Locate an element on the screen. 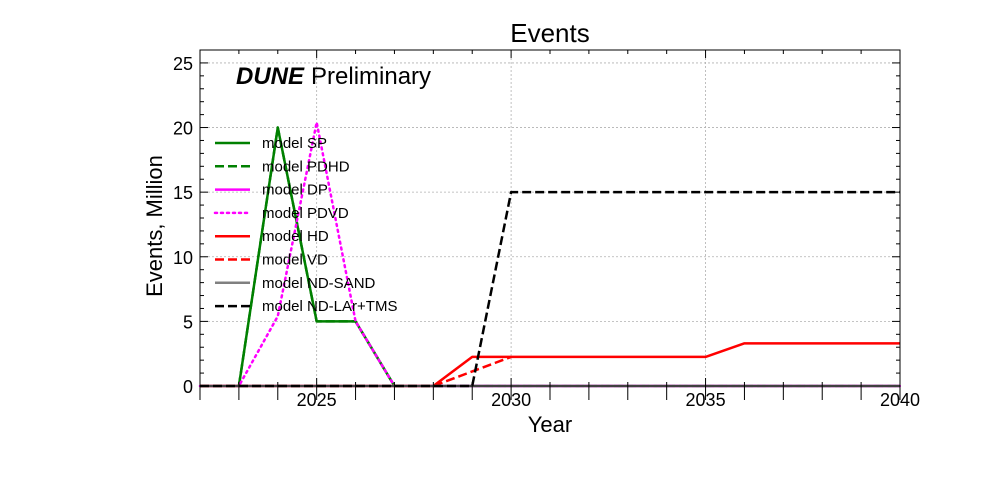 The image size is (1000, 500). legend-label: model PDVD is located at coordinates (305, 213).